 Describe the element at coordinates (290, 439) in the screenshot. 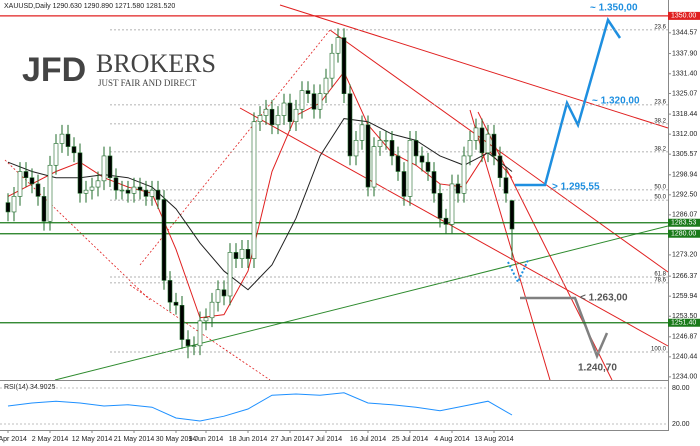

I see `x-tick-label: 27 Jun 2014` at that location.